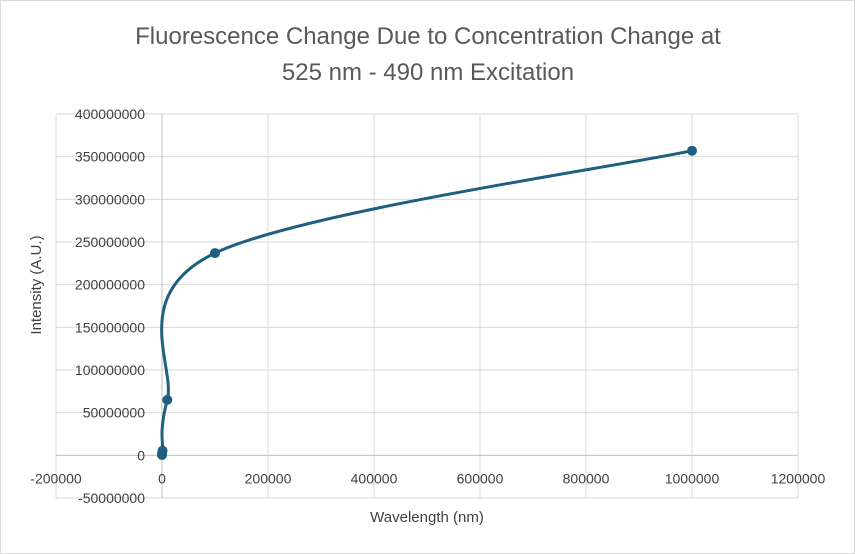  Describe the element at coordinates (798, 478) in the screenshot. I see `x-tick-label: 1200000` at that location.